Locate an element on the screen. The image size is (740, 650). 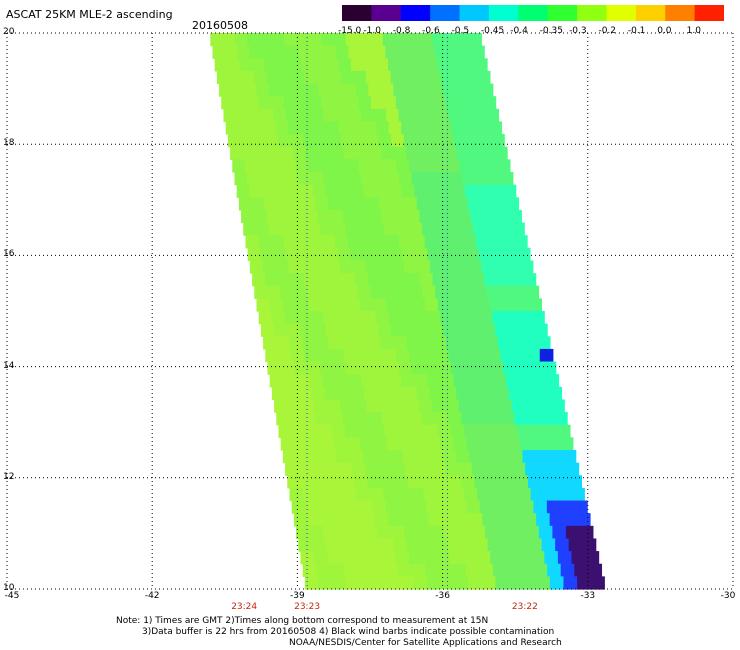
latitude-label: 12 is located at coordinates (9, 476).